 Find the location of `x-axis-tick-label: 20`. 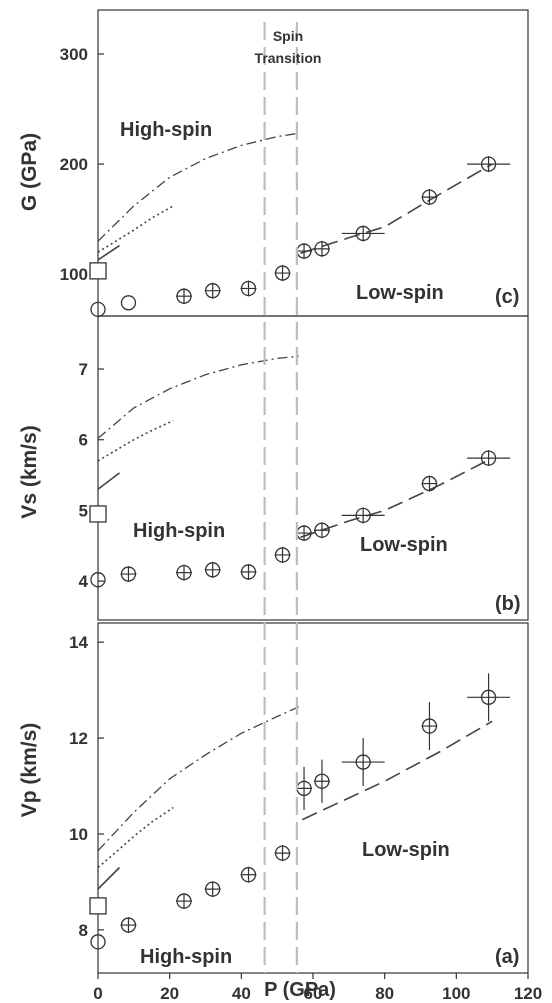

x-axis-tick-label: 20 is located at coordinates (169, 993).